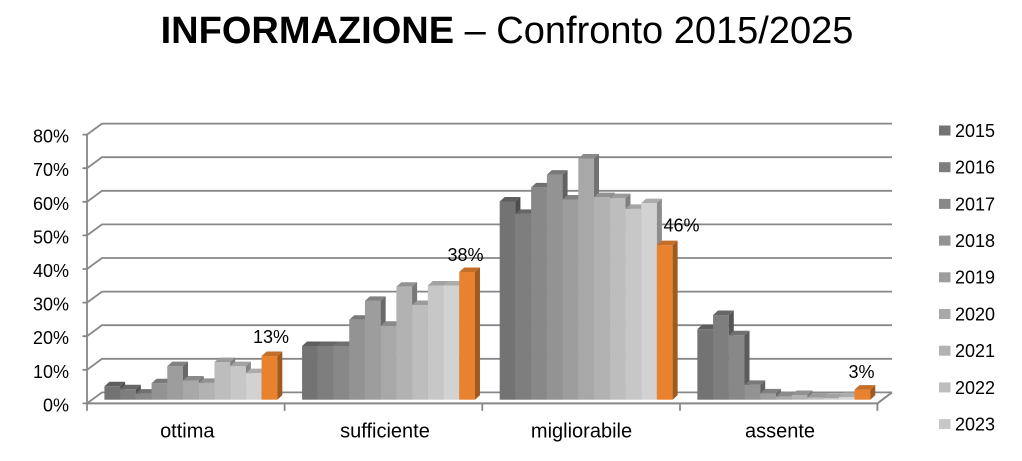  I want to click on svg-text: 2015, so click(975, 131).